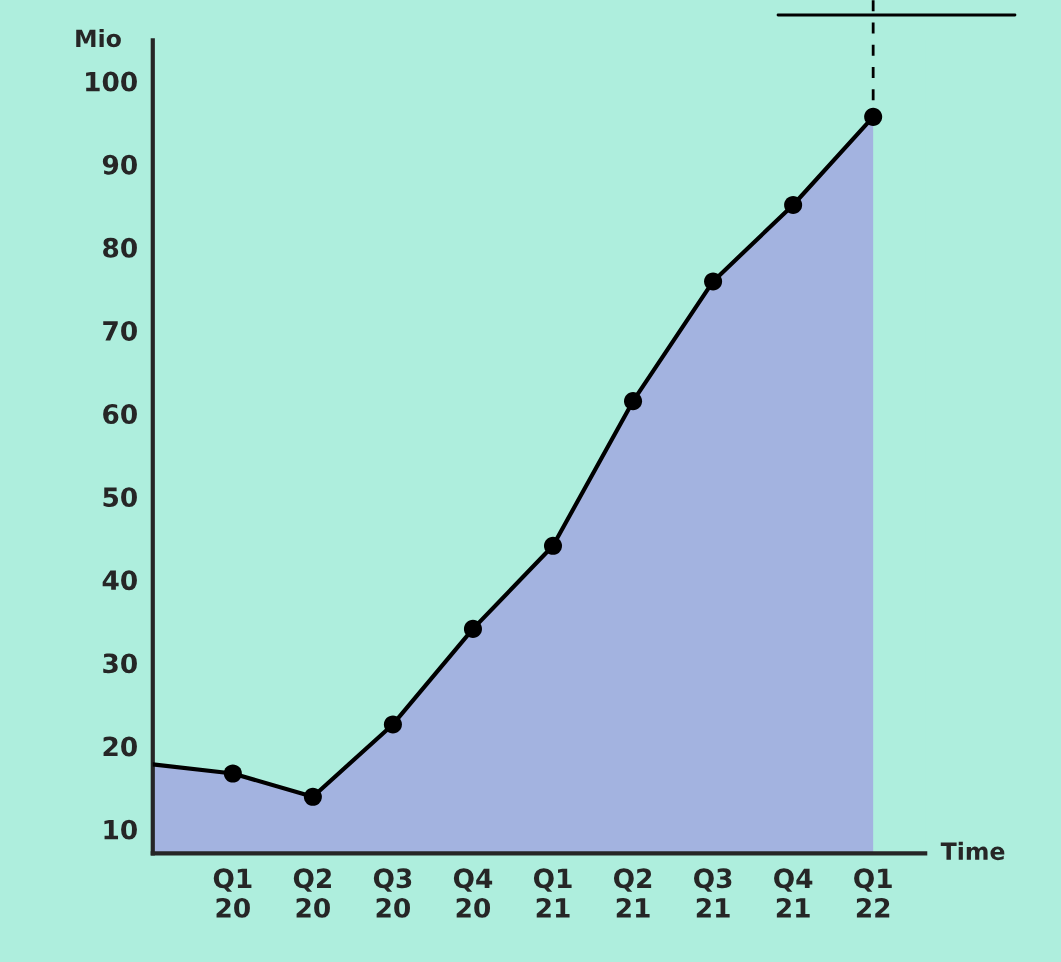  What do you see at coordinates (119, 164) in the screenshot?
I see `y-tick-label: 90` at bounding box center [119, 164].